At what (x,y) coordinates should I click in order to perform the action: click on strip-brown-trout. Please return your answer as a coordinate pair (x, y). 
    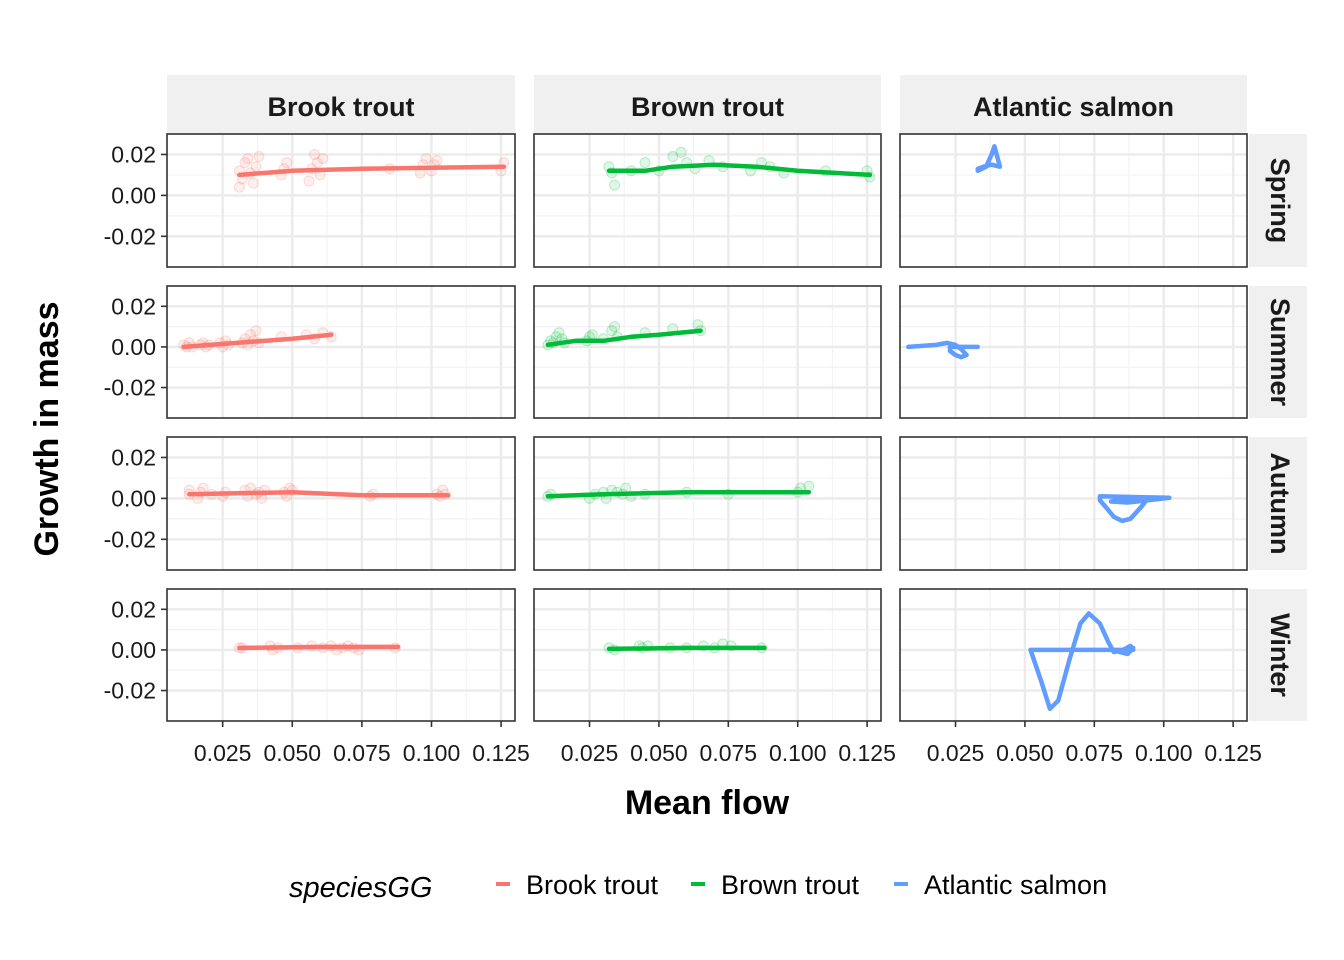
    Looking at the image, I should click on (707, 104).